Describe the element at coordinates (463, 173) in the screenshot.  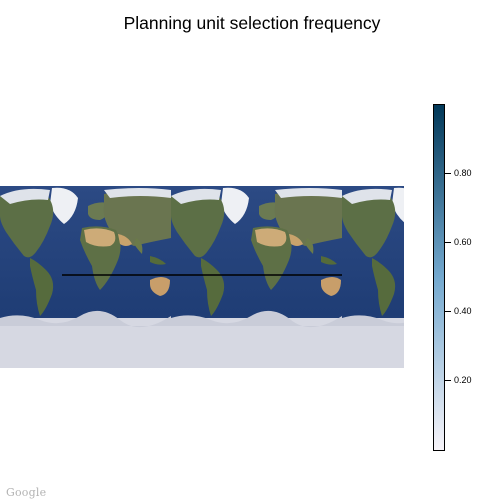
I see `legend-tick-label: 0.80` at that location.